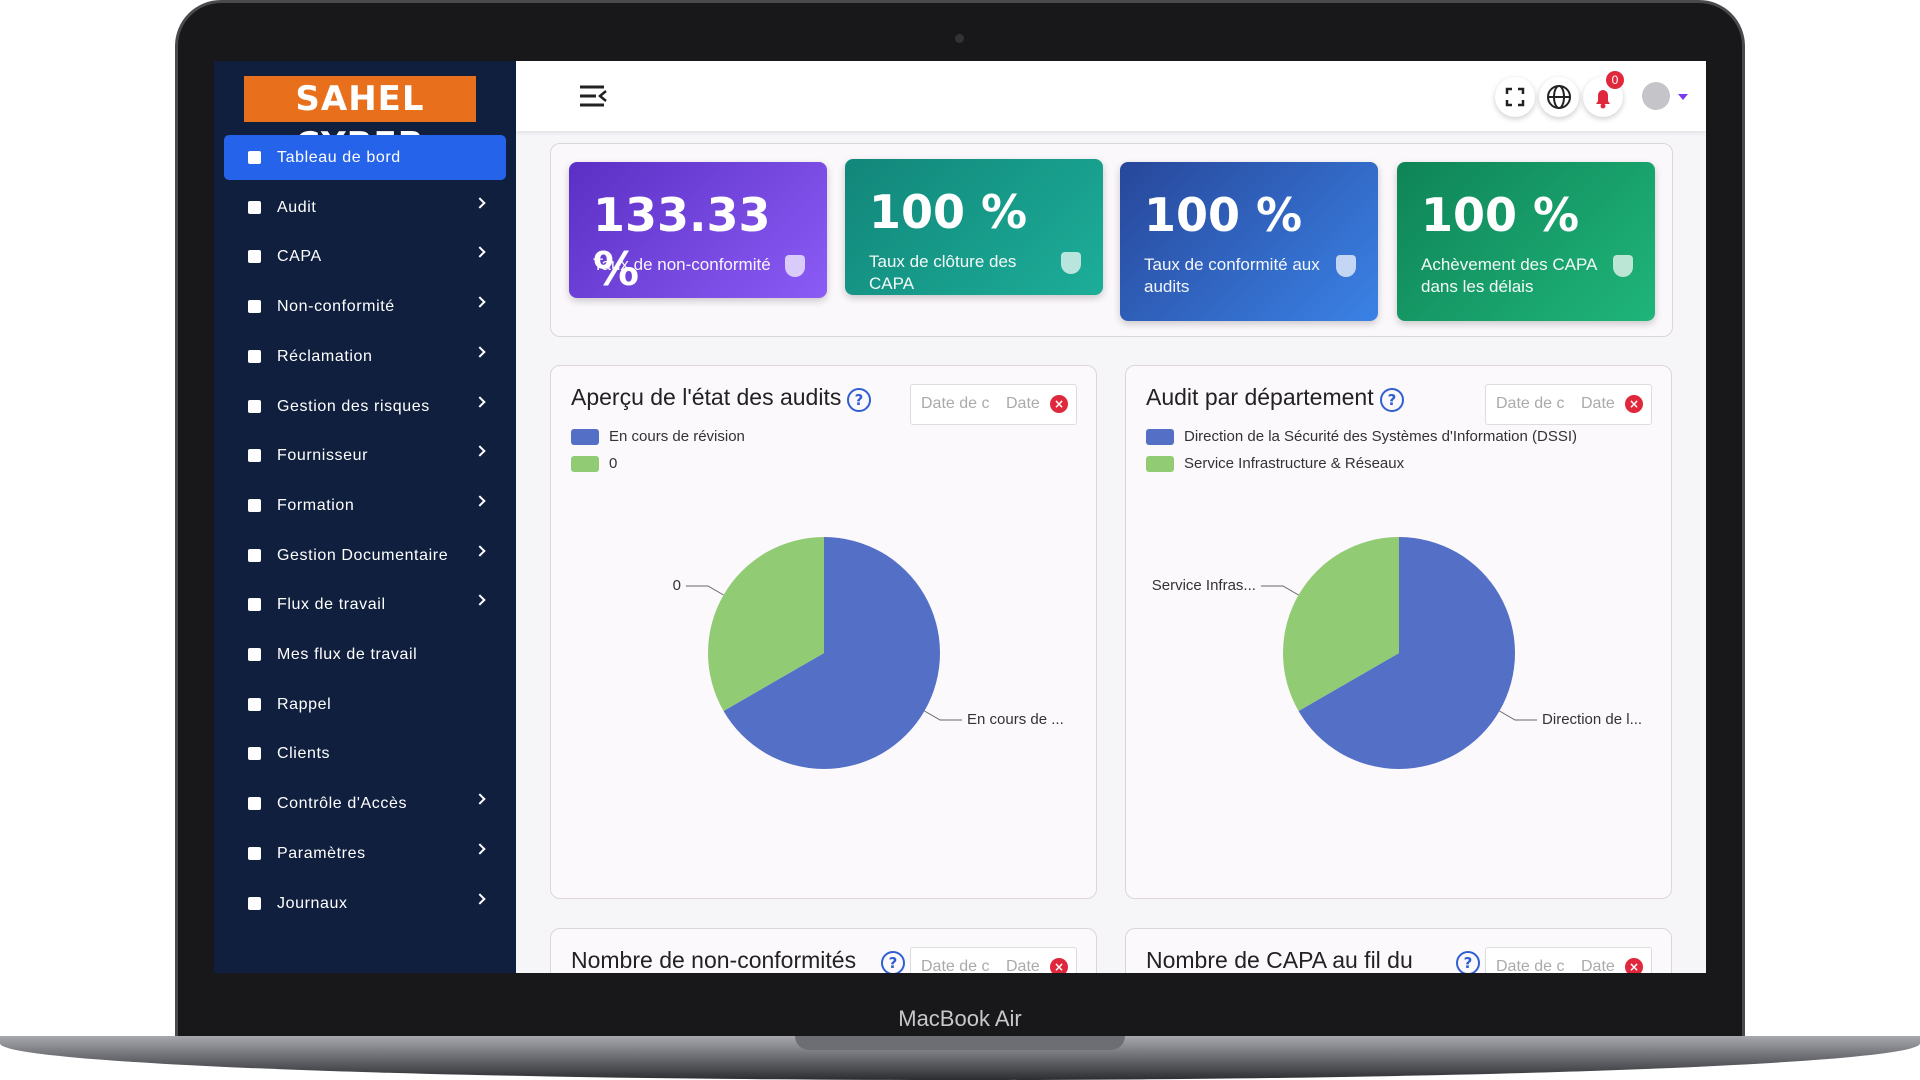 The width and height of the screenshot is (1920, 1080). Describe the element at coordinates (331, 605) in the screenshot. I see `menu-label: Flux de travail` at that location.